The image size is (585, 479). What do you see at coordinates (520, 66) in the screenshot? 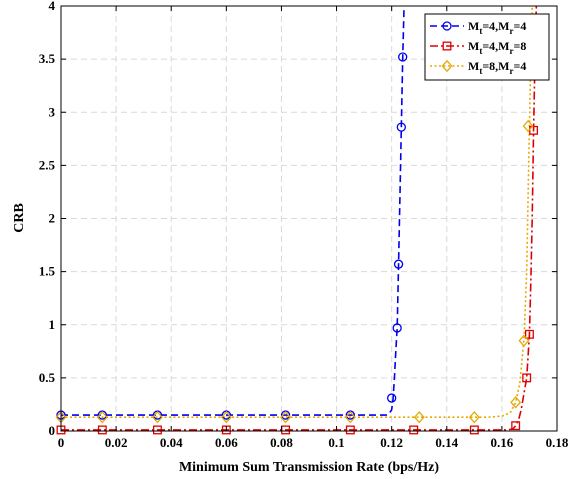
I see `legend-label-3-end: =4` at bounding box center [520, 66].